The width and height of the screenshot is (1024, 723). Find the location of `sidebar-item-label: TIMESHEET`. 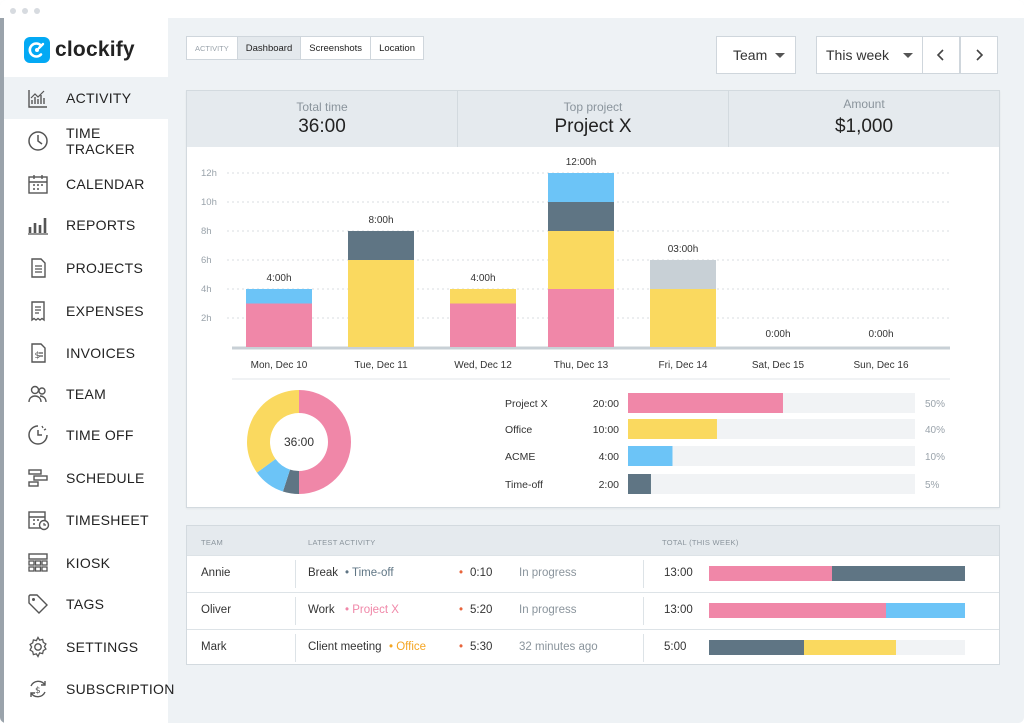

sidebar-item-label: TIMESHEET is located at coordinates (107, 520).